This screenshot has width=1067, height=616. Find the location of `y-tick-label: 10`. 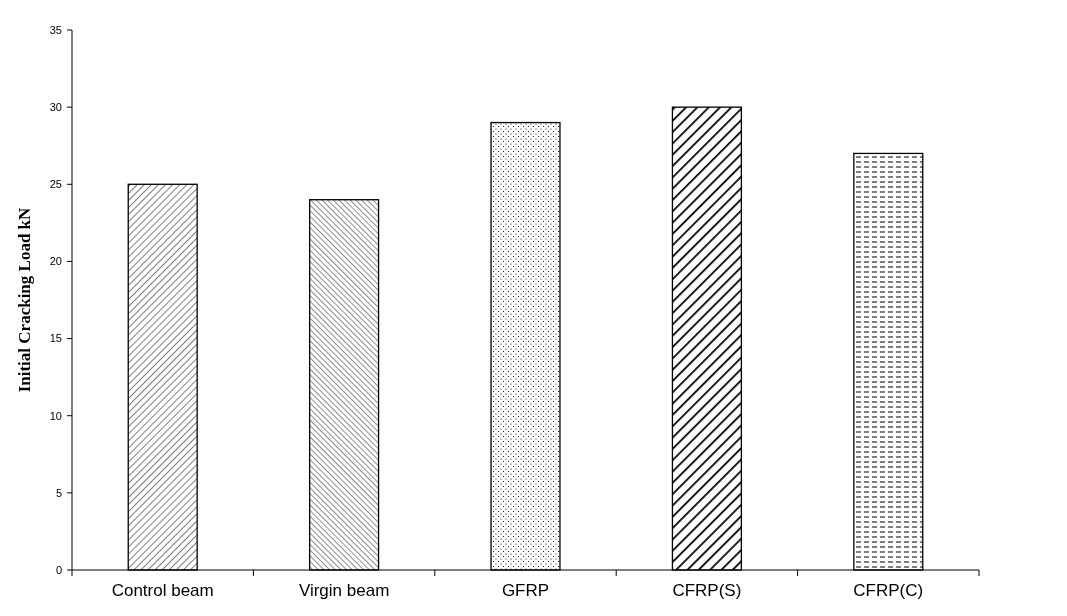

y-tick-label: 10 is located at coordinates (55, 415).